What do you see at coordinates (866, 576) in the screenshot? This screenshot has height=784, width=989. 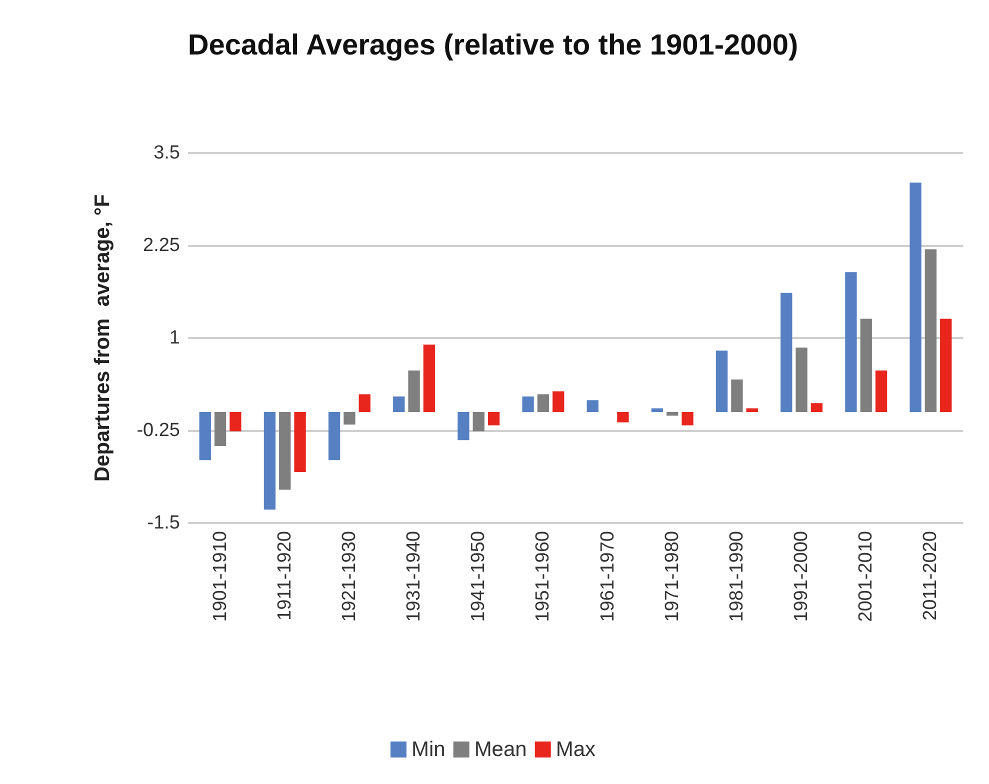 I see `x-tick-label: 2001-2010` at bounding box center [866, 576].